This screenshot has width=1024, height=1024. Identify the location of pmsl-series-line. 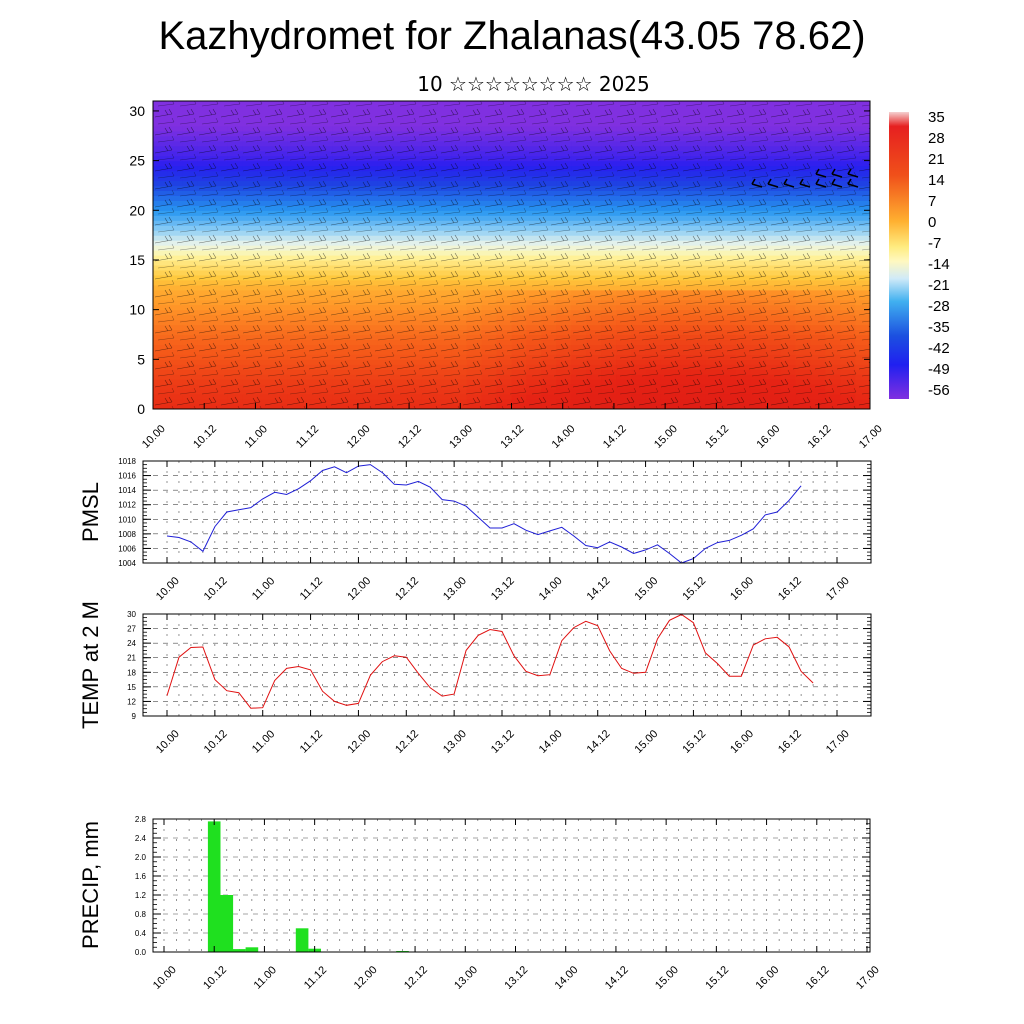
(484, 514).